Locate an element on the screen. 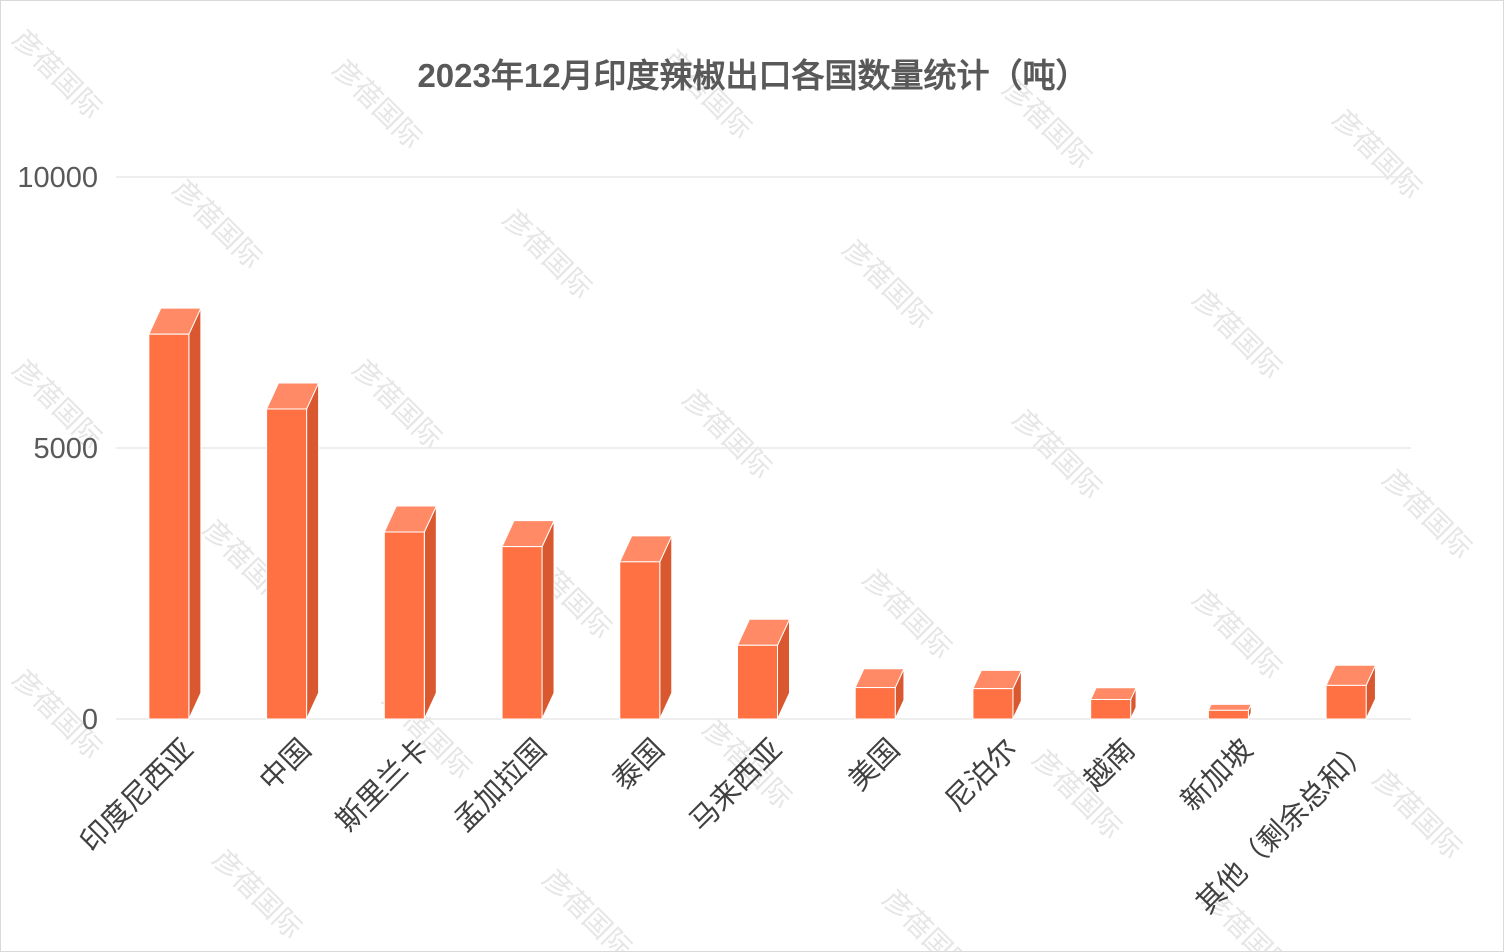  x-tick-label: 斯里兰卡 is located at coordinates (382, 785).